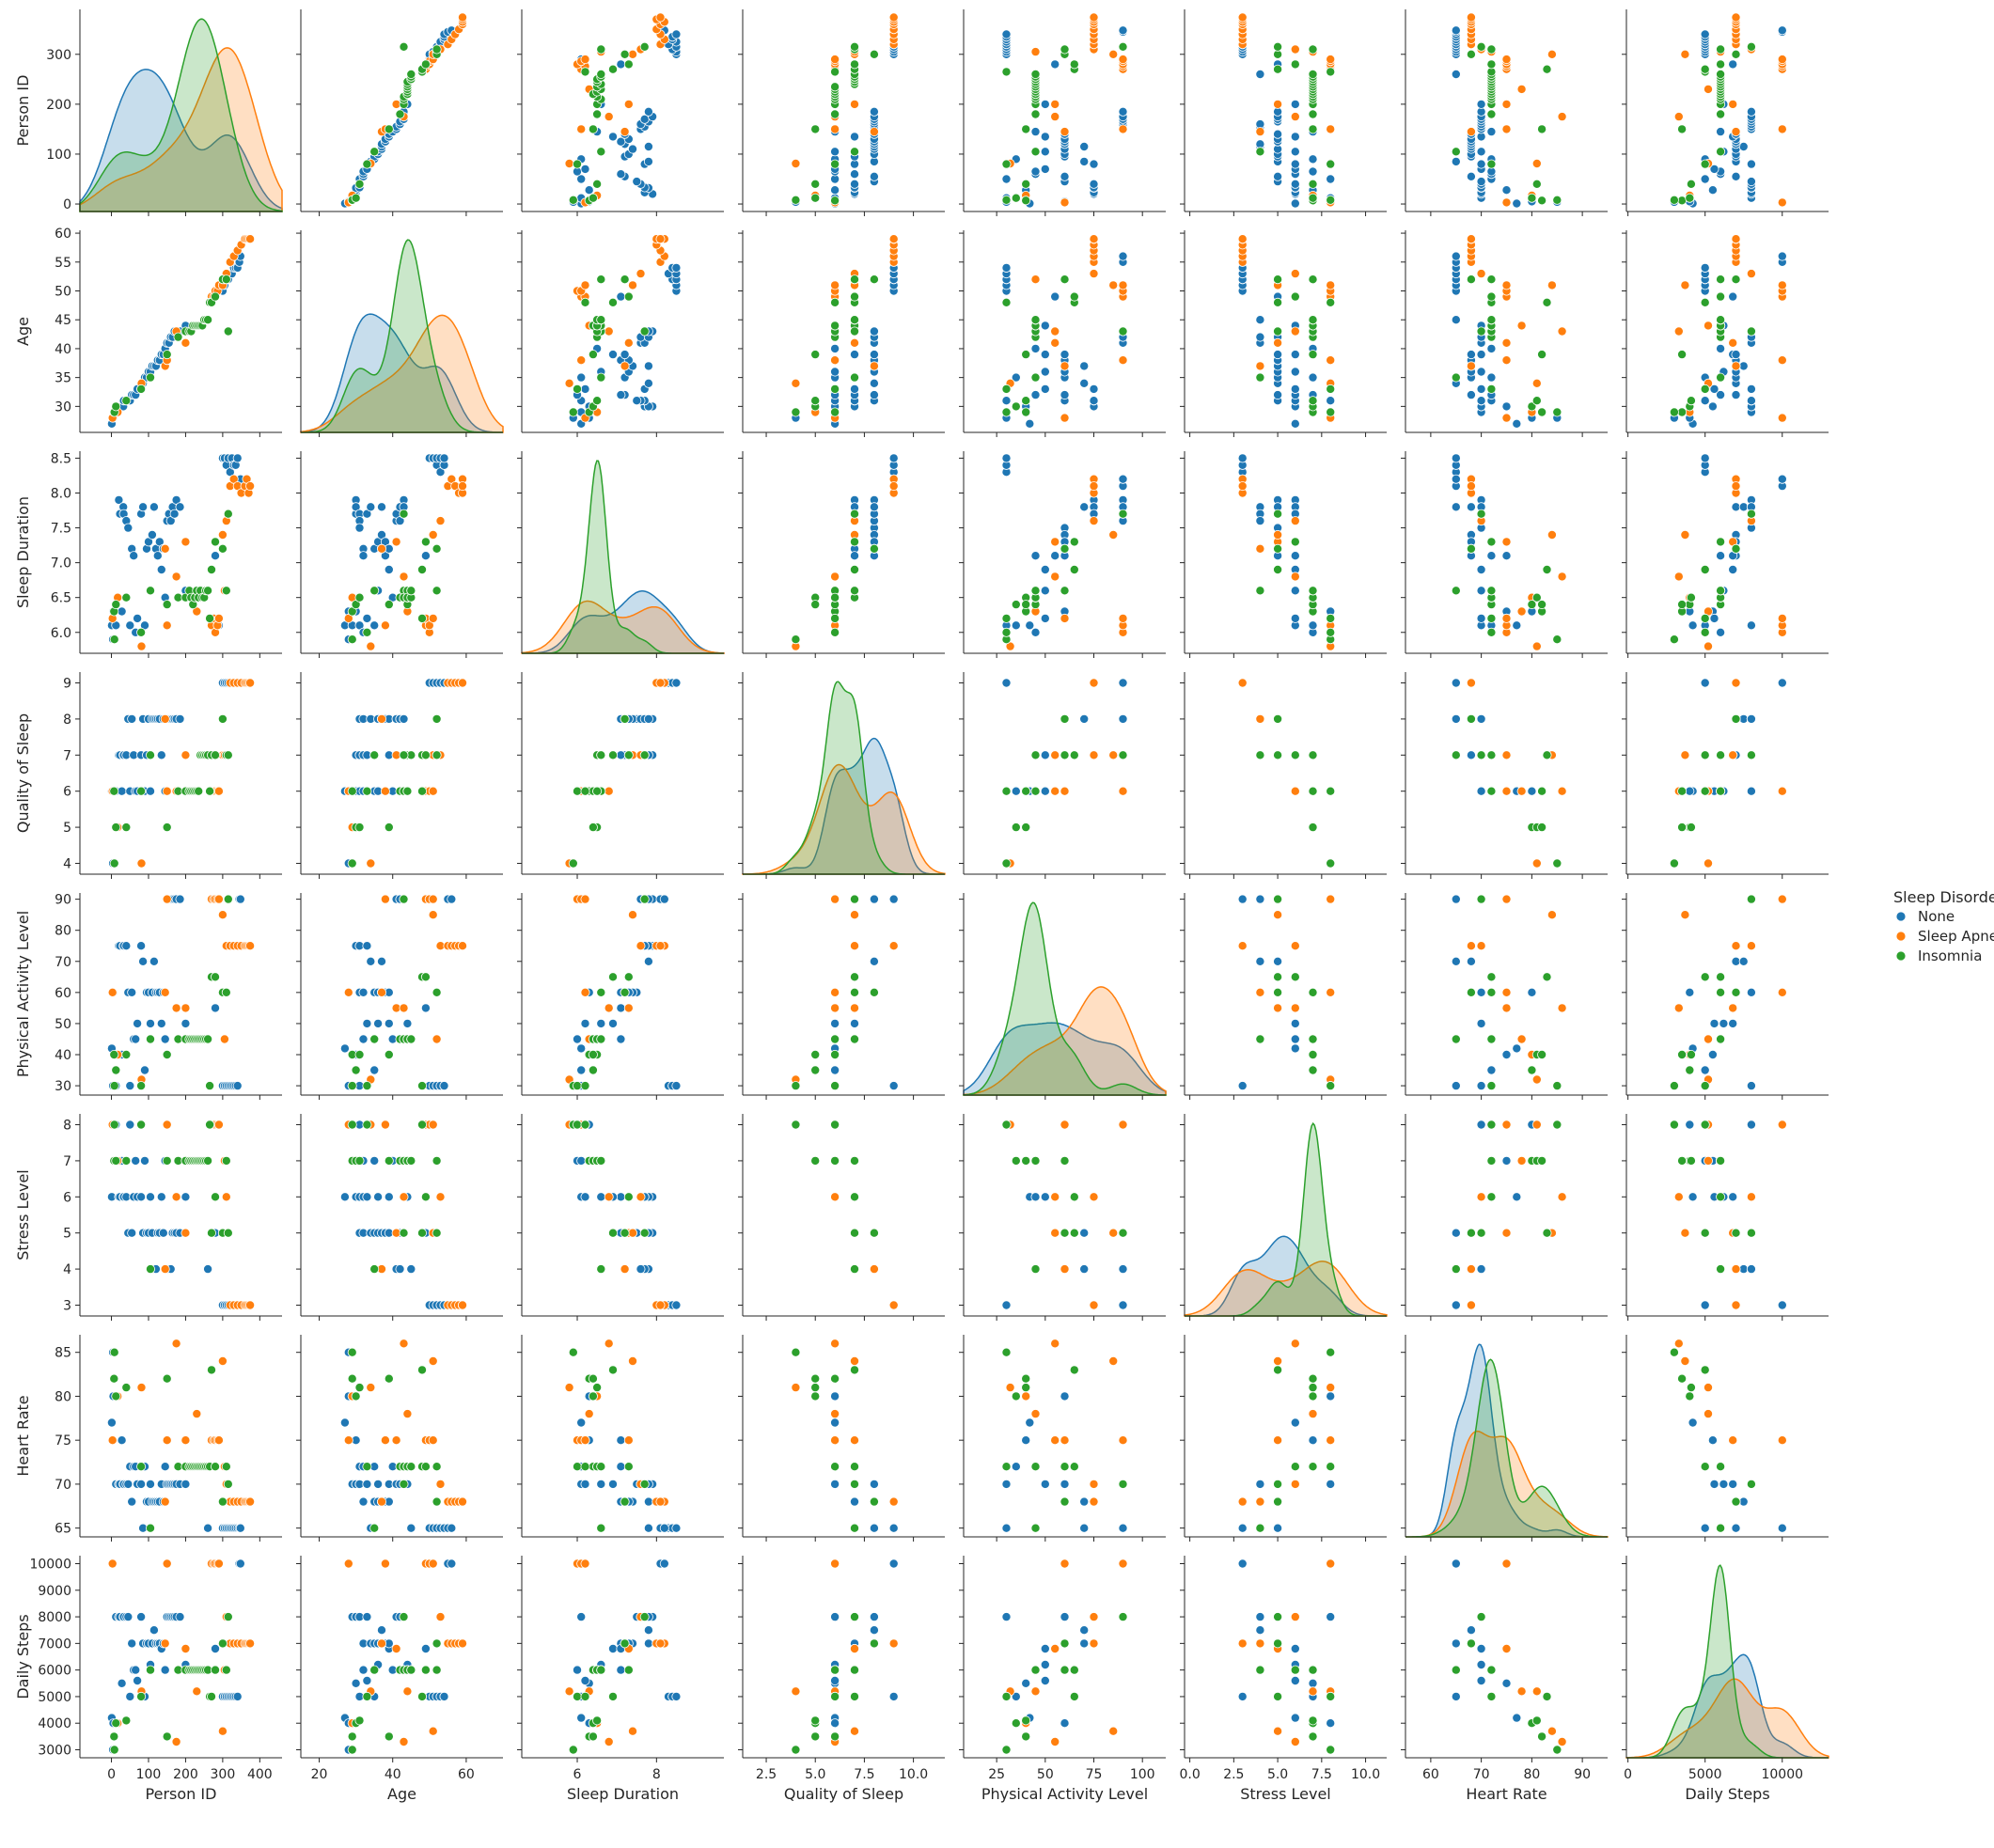 This screenshot has height=1848, width=1994. Describe the element at coordinates (620, 333) in the screenshot. I see `panel-age-vs-sleep-duration` at that location.